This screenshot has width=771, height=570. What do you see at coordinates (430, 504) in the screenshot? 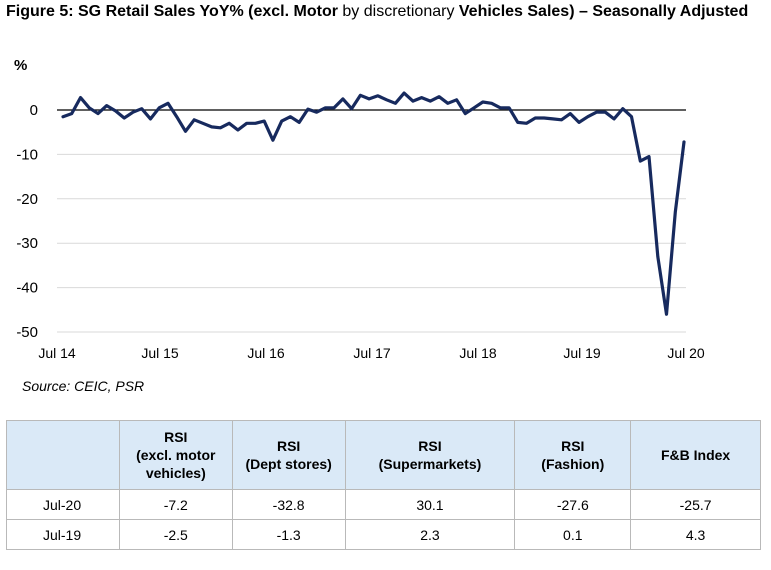
I see `table-cell: 30.1` at bounding box center [430, 504].